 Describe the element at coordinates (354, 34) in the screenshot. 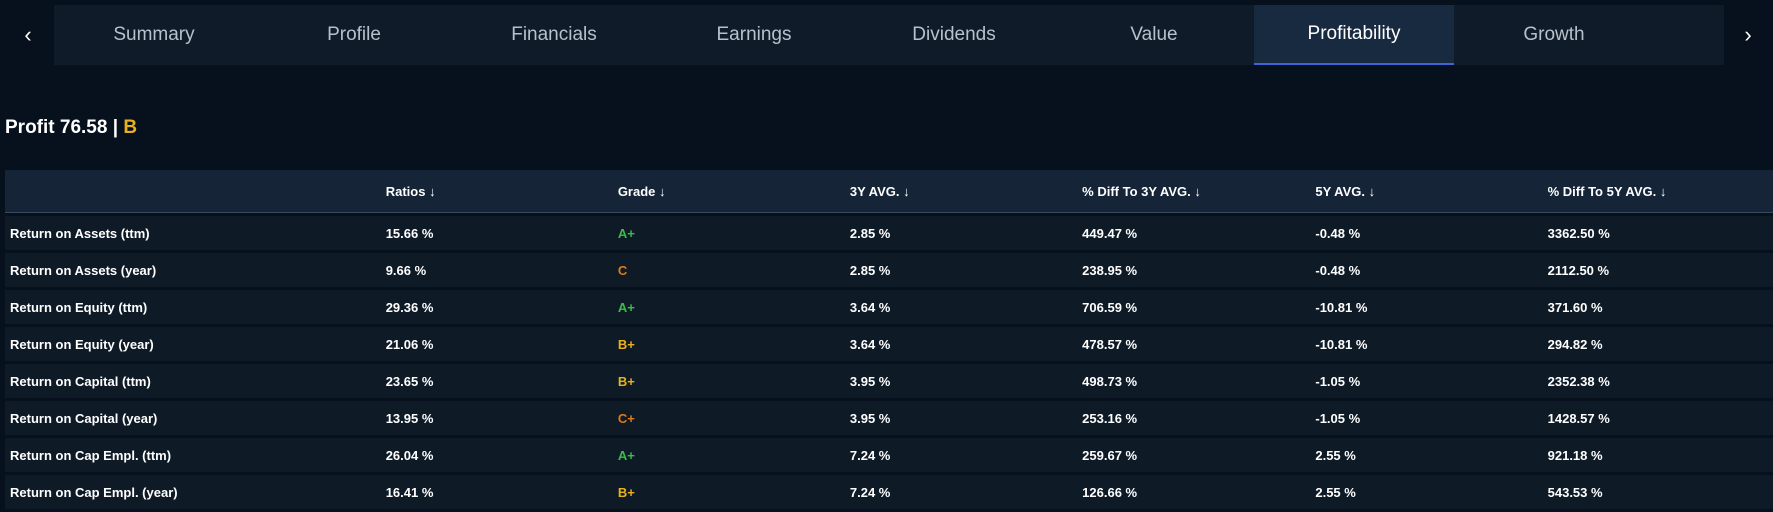

I see `tab-profile: Profile` at that location.